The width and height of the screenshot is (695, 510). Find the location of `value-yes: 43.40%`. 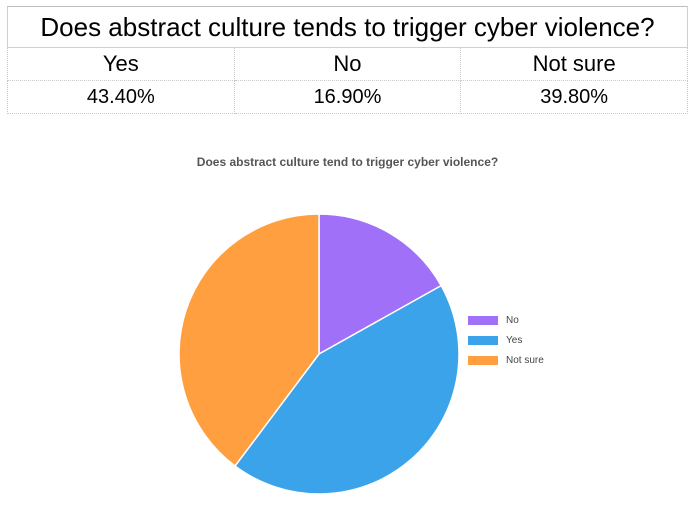

value-yes: 43.40% is located at coordinates (121, 97).